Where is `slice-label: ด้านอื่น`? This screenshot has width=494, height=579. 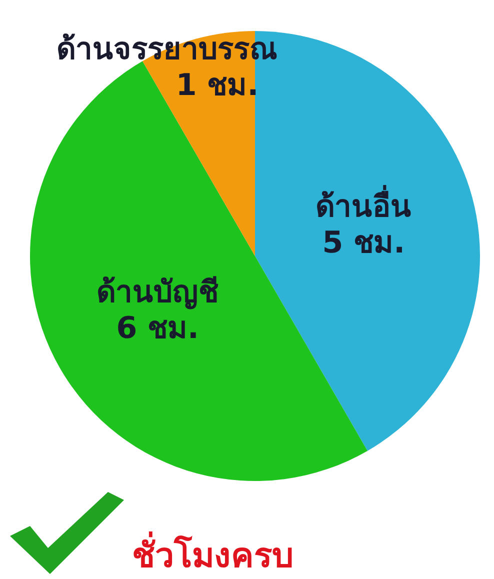
slice-label: ด้านอื่น is located at coordinates (364, 204).